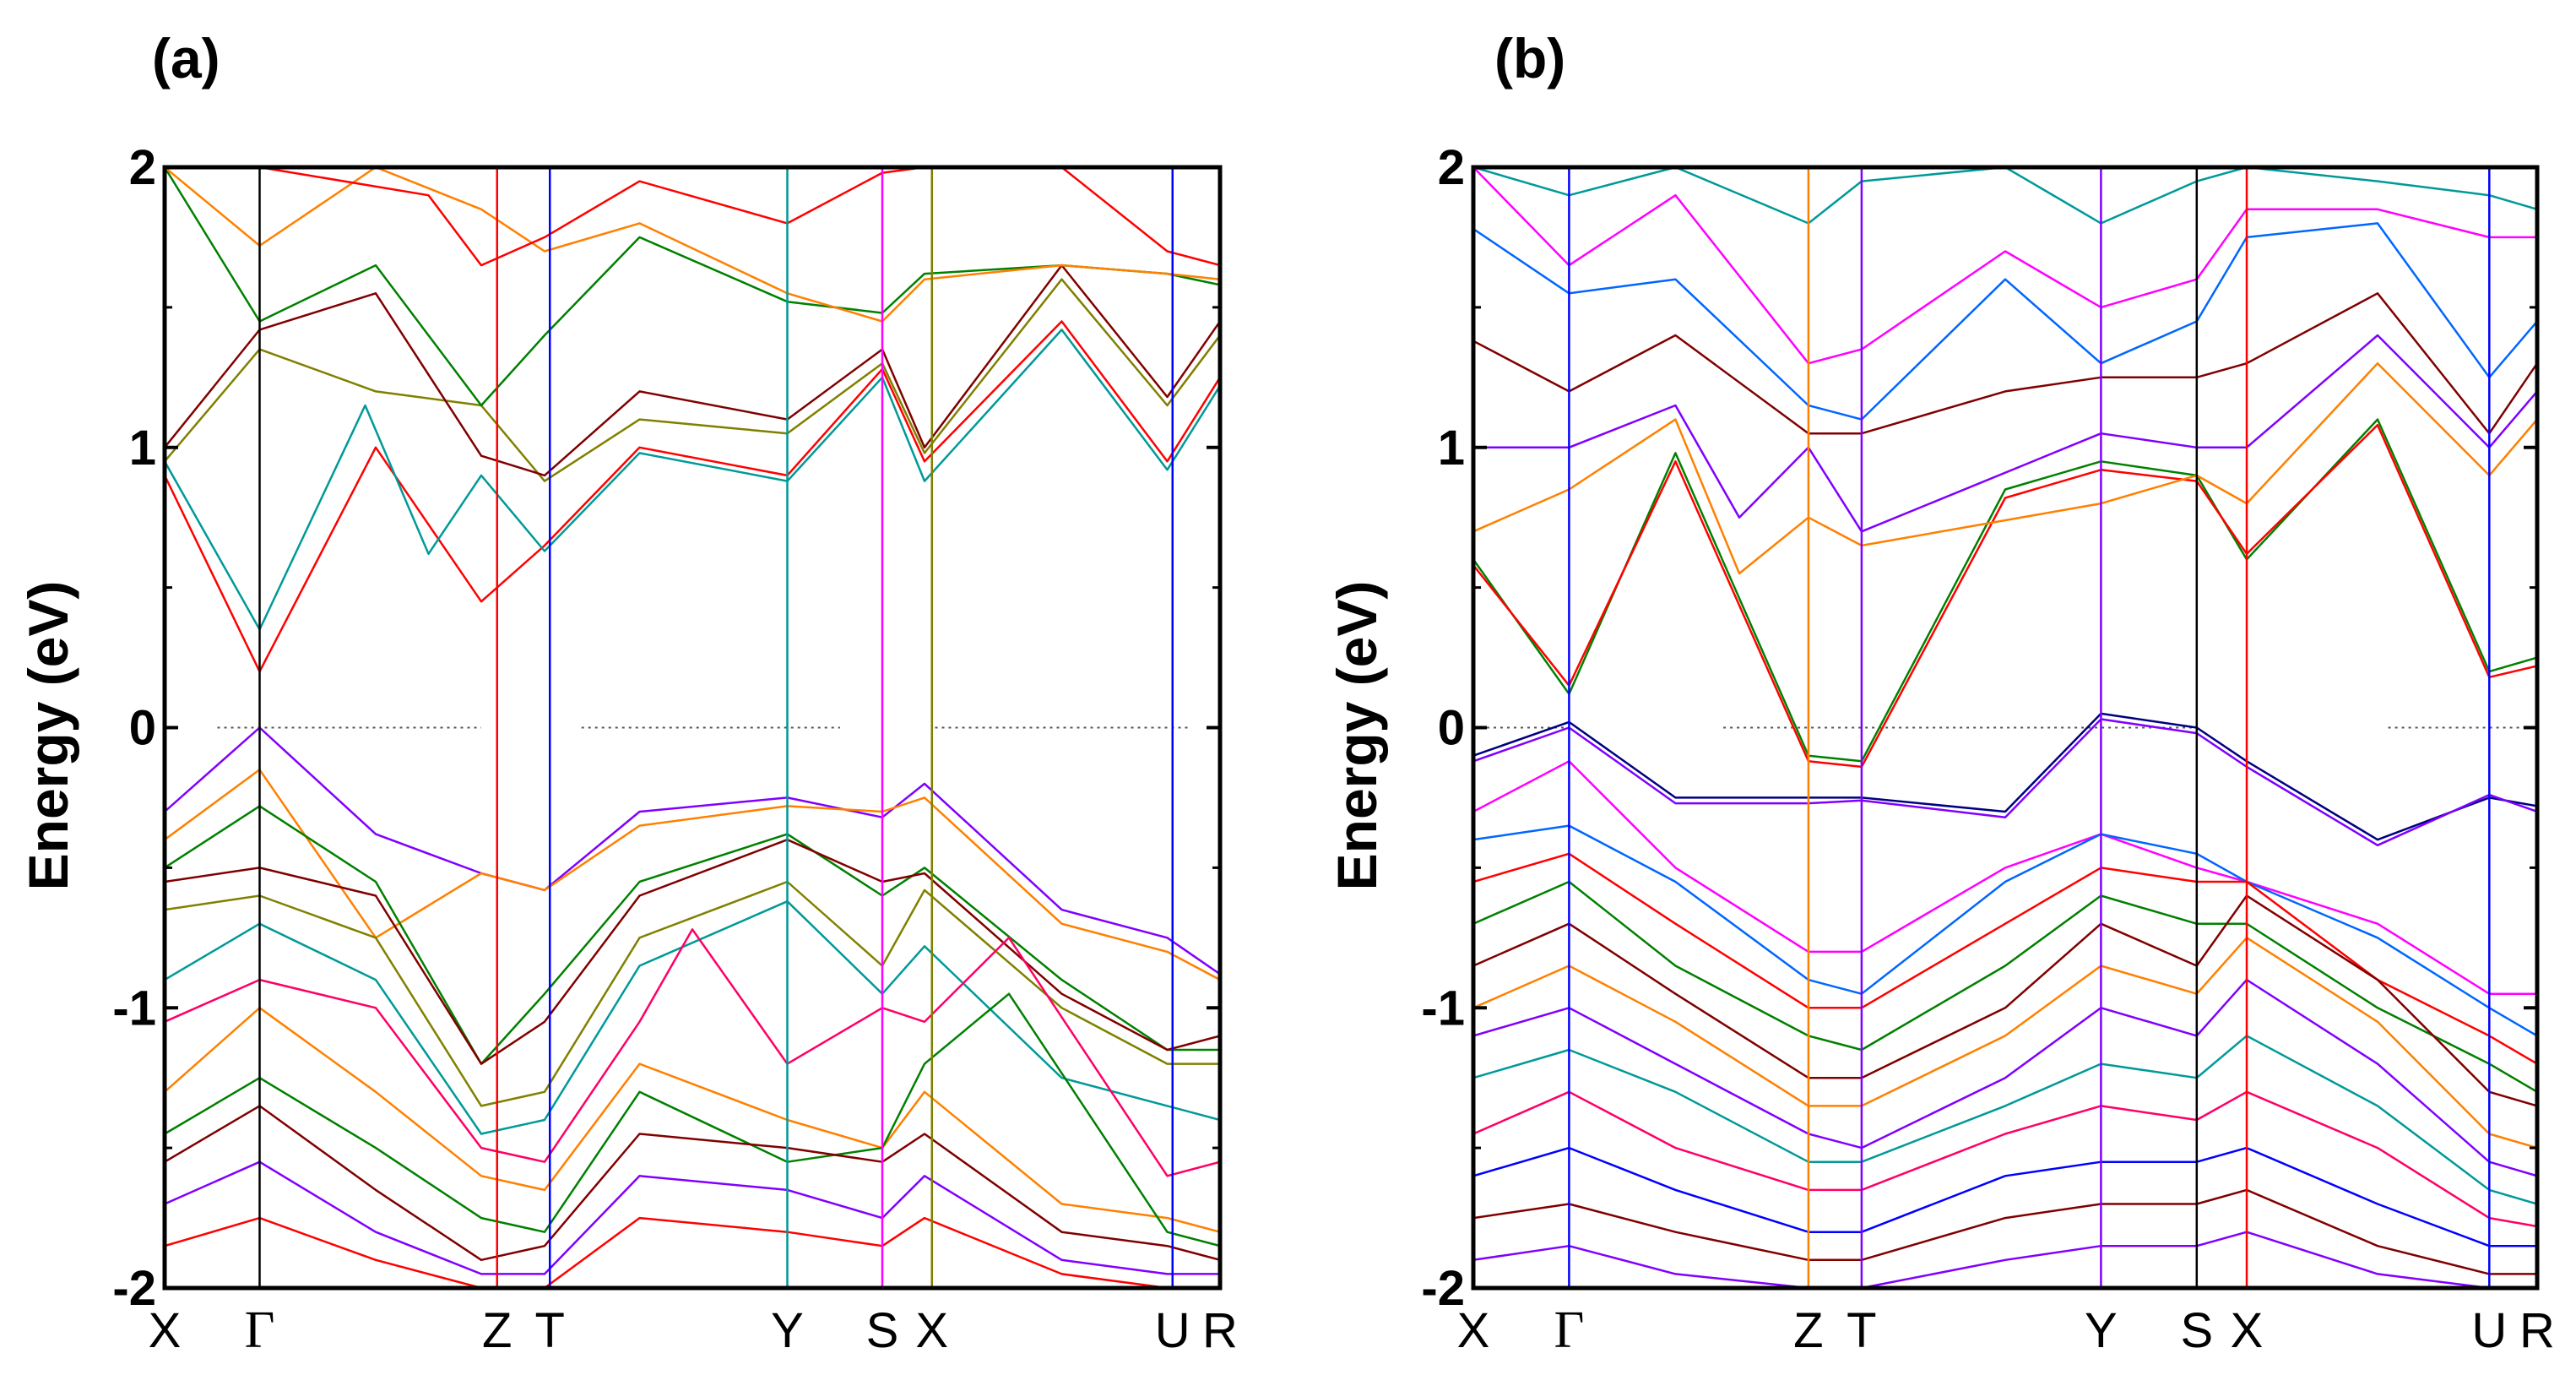 Image resolution: width=2576 pixels, height=1375 pixels. I want to click on band-b-v14, so click(2005, 1259).